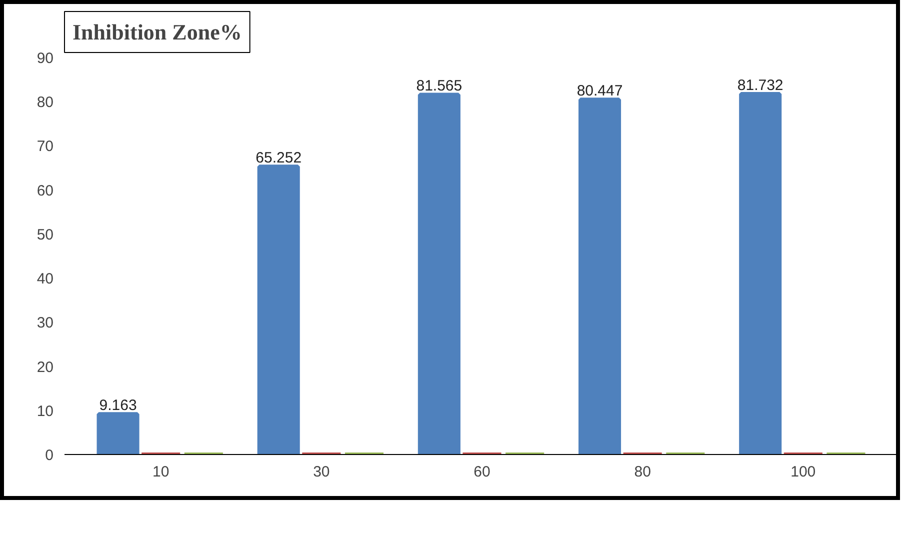 The height and width of the screenshot is (540, 920). What do you see at coordinates (157, 32) in the screenshot?
I see `chart-title: Inhibition Zone%` at bounding box center [157, 32].